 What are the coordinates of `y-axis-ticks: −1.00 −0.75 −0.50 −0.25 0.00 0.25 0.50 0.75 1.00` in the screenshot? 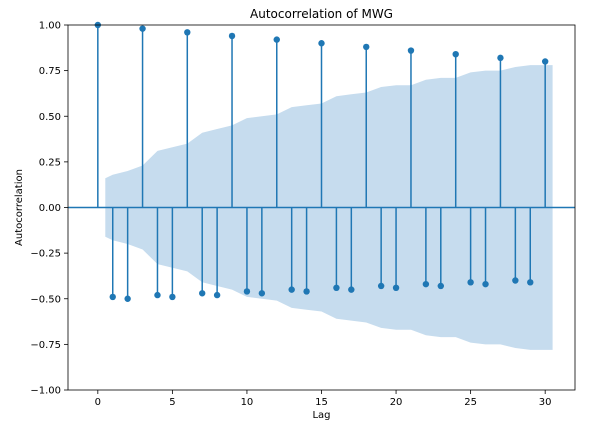 It's located at (49, 209).